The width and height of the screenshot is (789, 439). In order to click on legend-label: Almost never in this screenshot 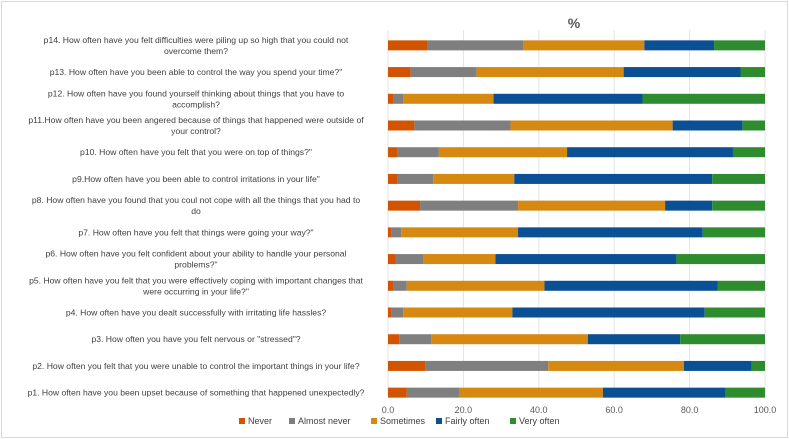, I will do `click(324, 421)`.